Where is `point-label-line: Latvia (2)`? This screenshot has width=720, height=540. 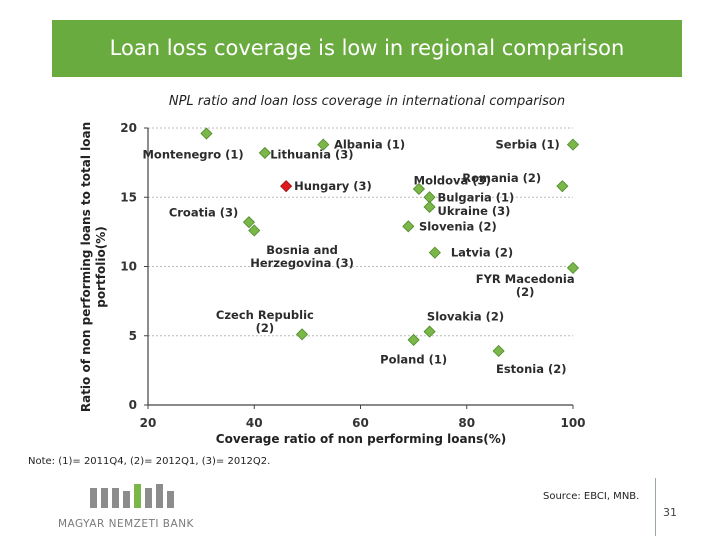
point-label-line: Latvia (2) is located at coordinates (482, 253).